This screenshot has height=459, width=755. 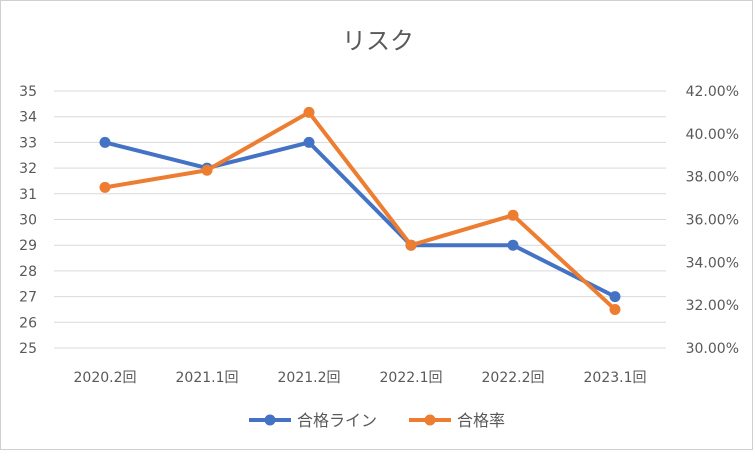 I want to click on legend-label: 合格率, so click(x=481, y=420).